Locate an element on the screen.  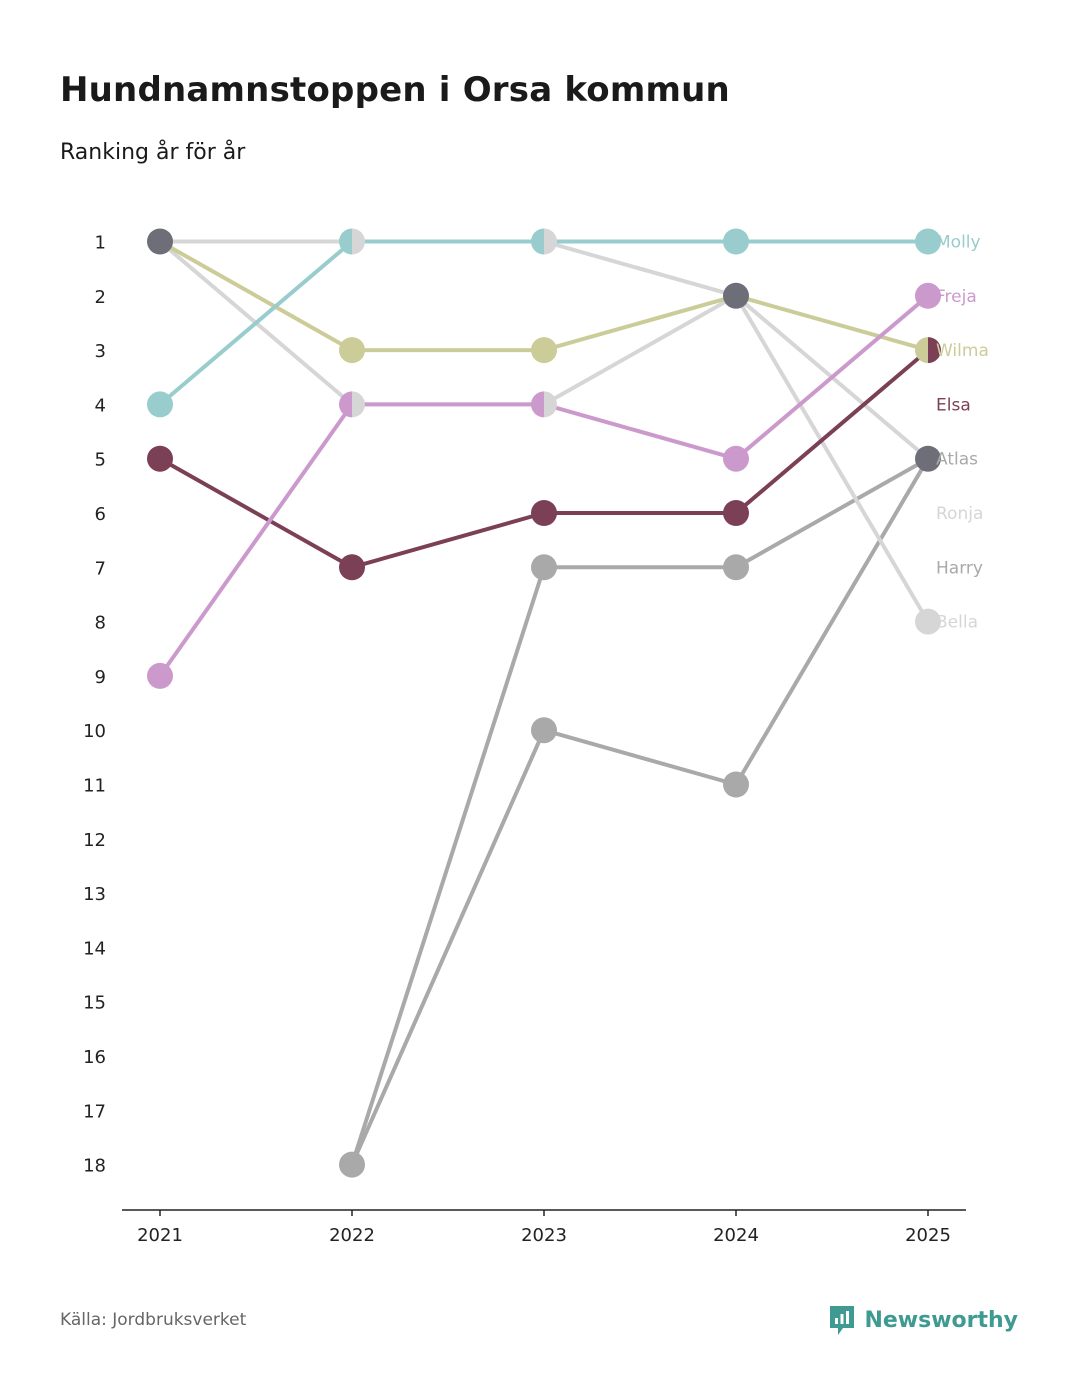
end-label-molly: Molly is located at coordinates (958, 243).